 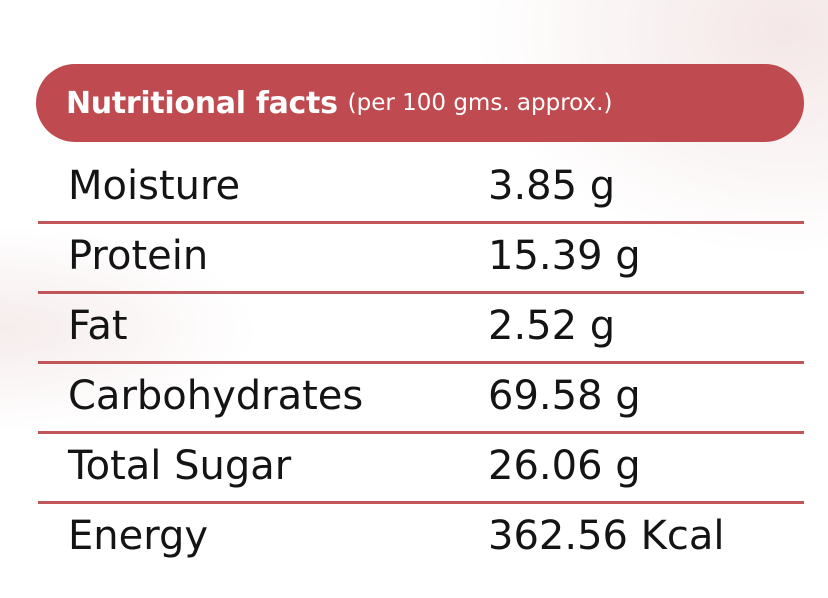 I want to click on table-row: Moisture 3.85 g, so click(x=421, y=189).